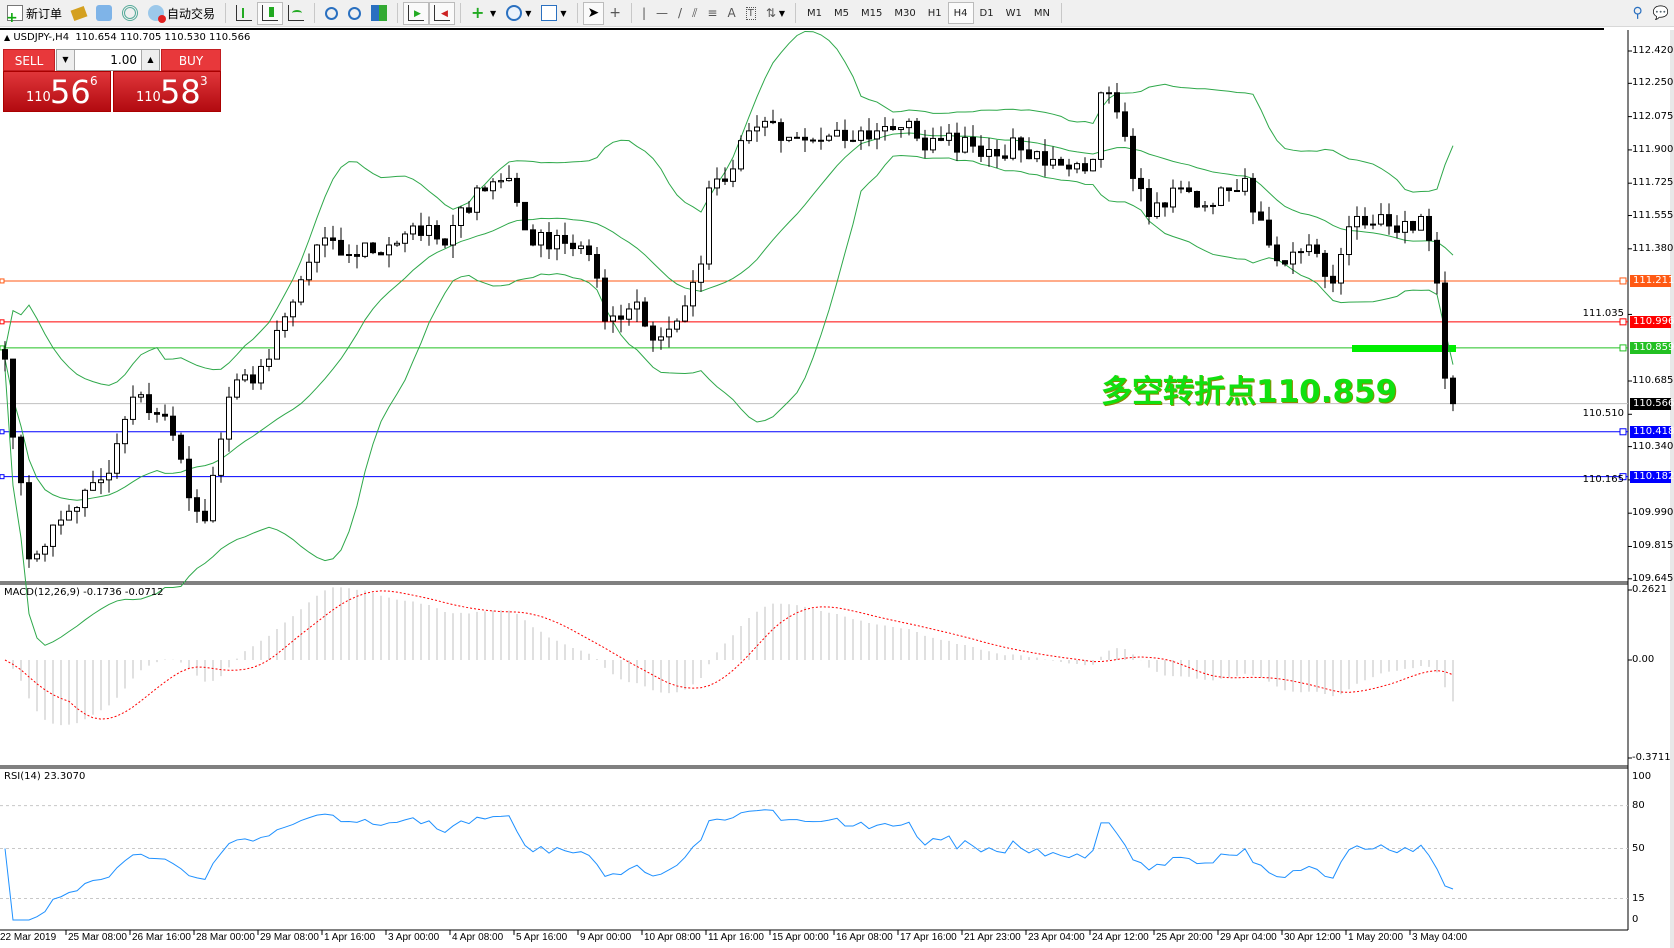 Image resolution: width=1674 pixels, height=948 pixels. I want to click on pivot-annotation: 多空转折点110.859, so click(1249, 392).